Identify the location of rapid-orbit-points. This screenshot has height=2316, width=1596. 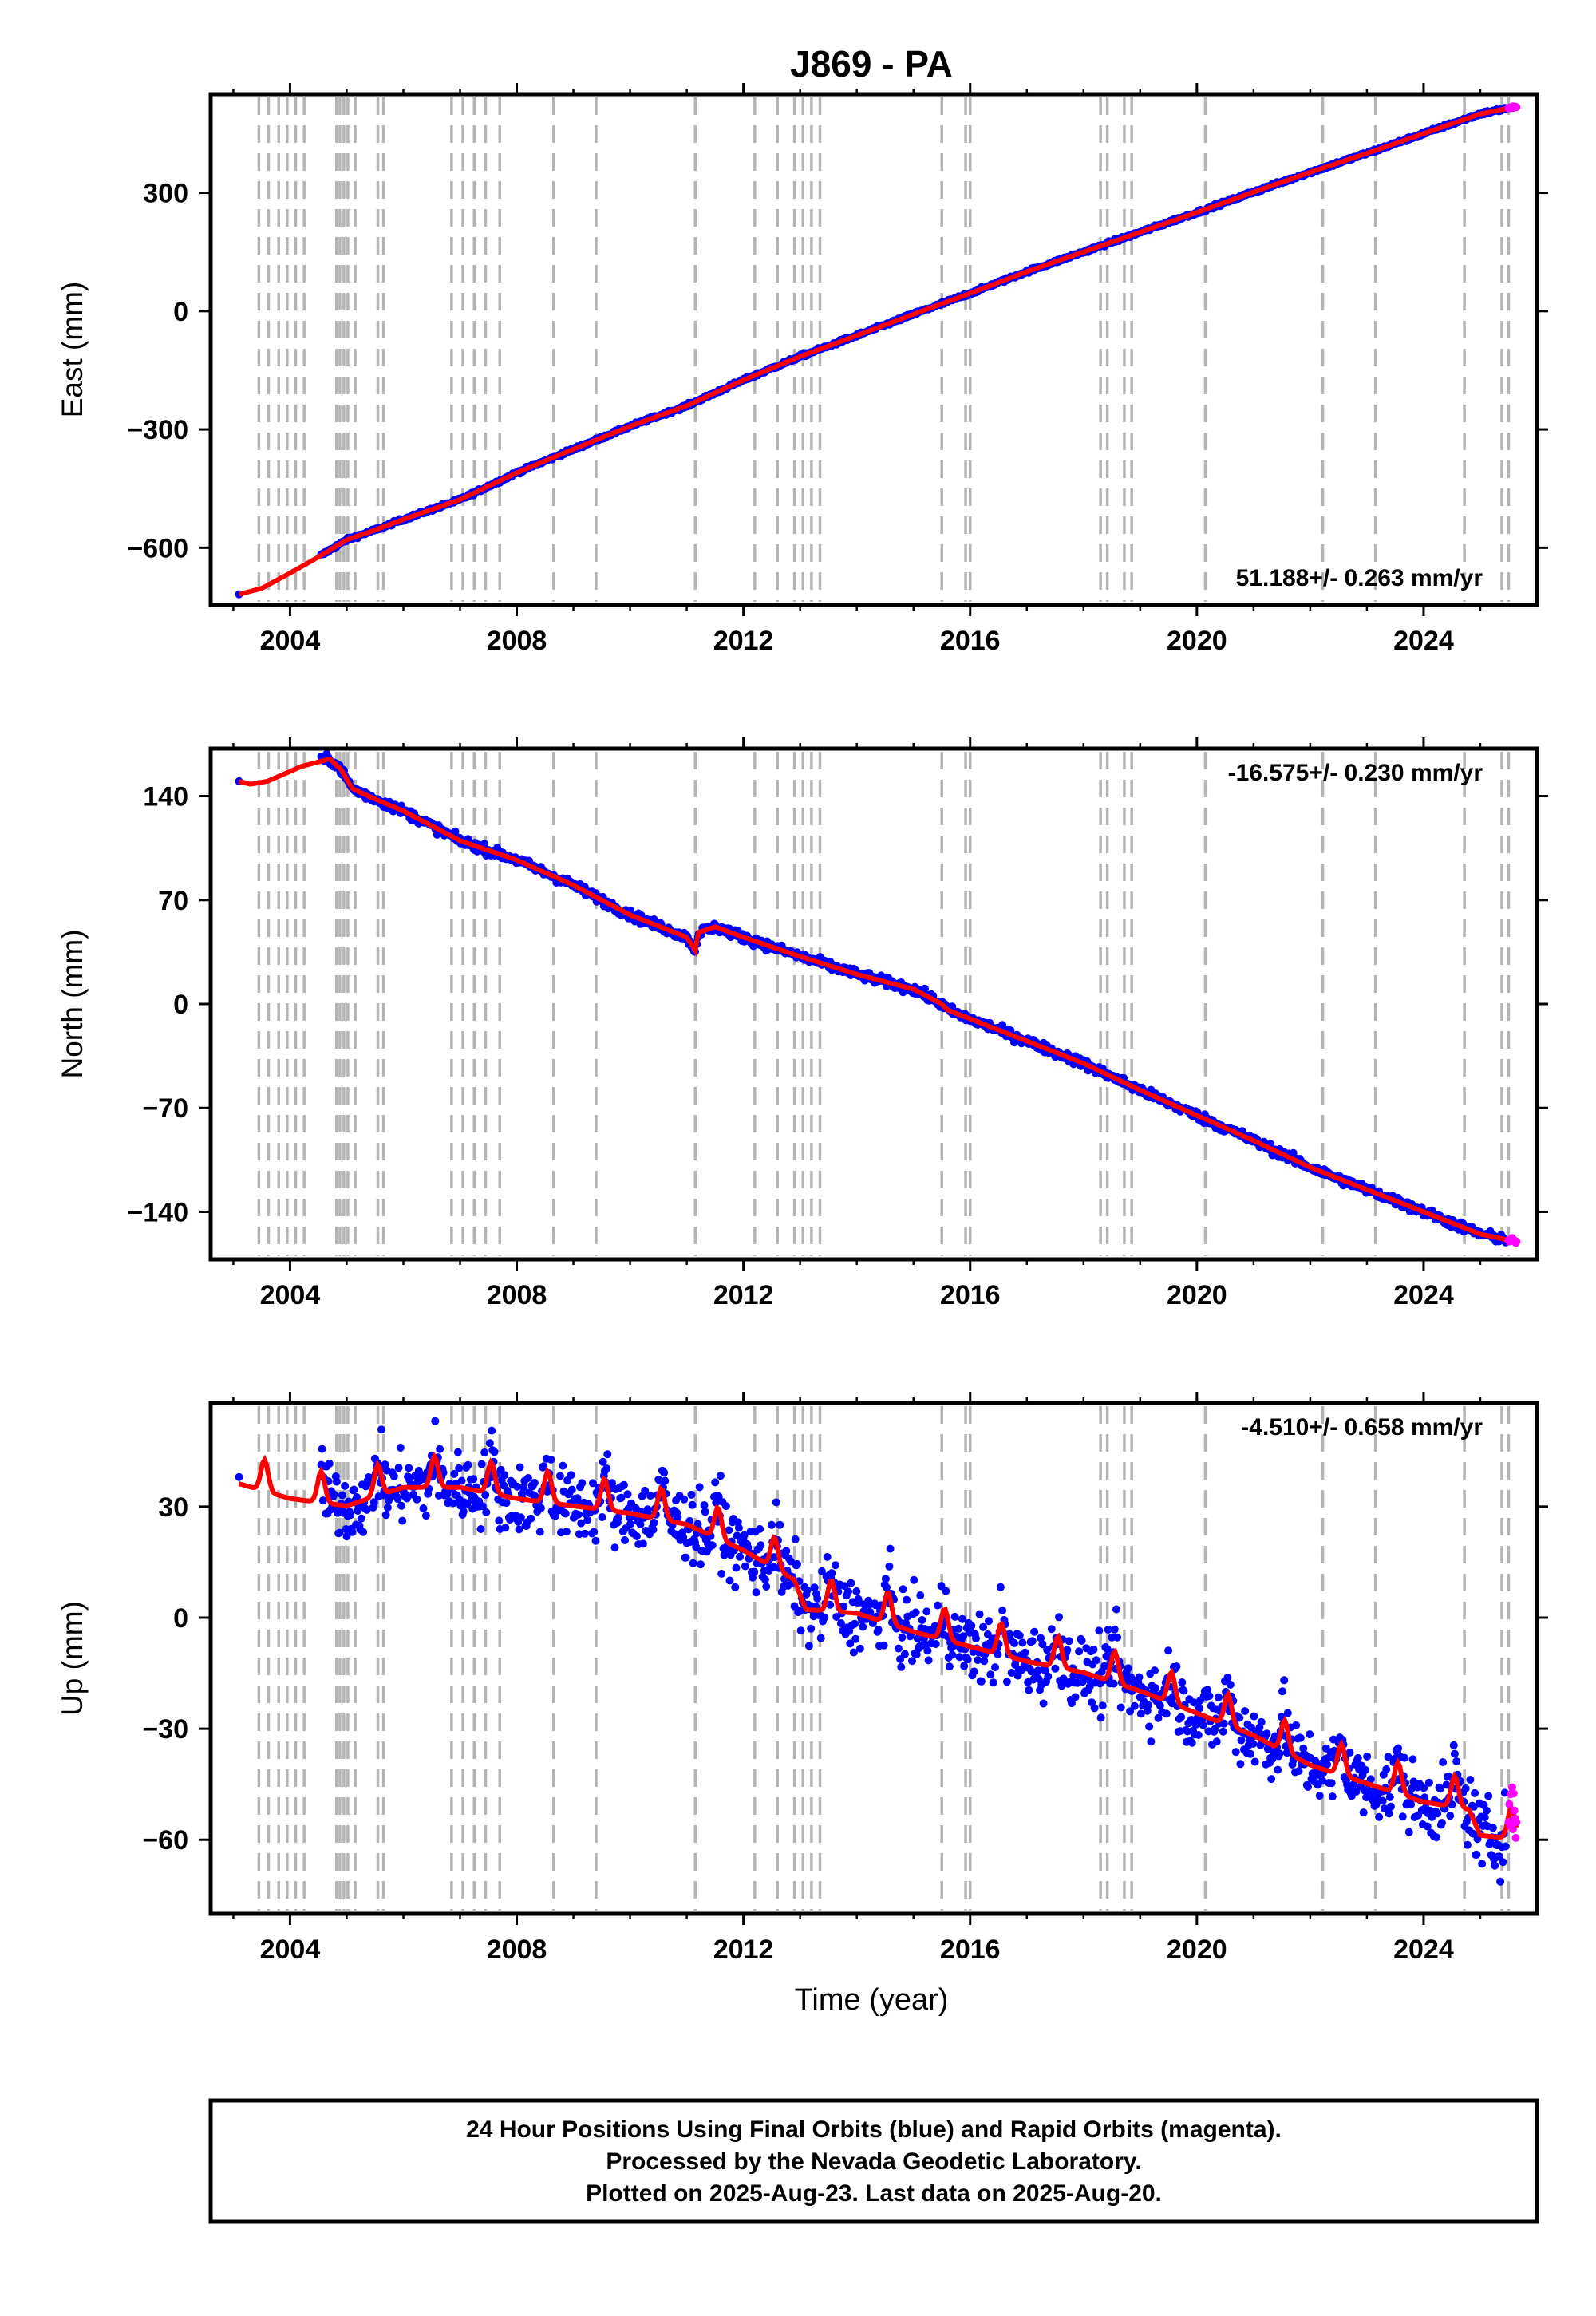
(1512, 1812).